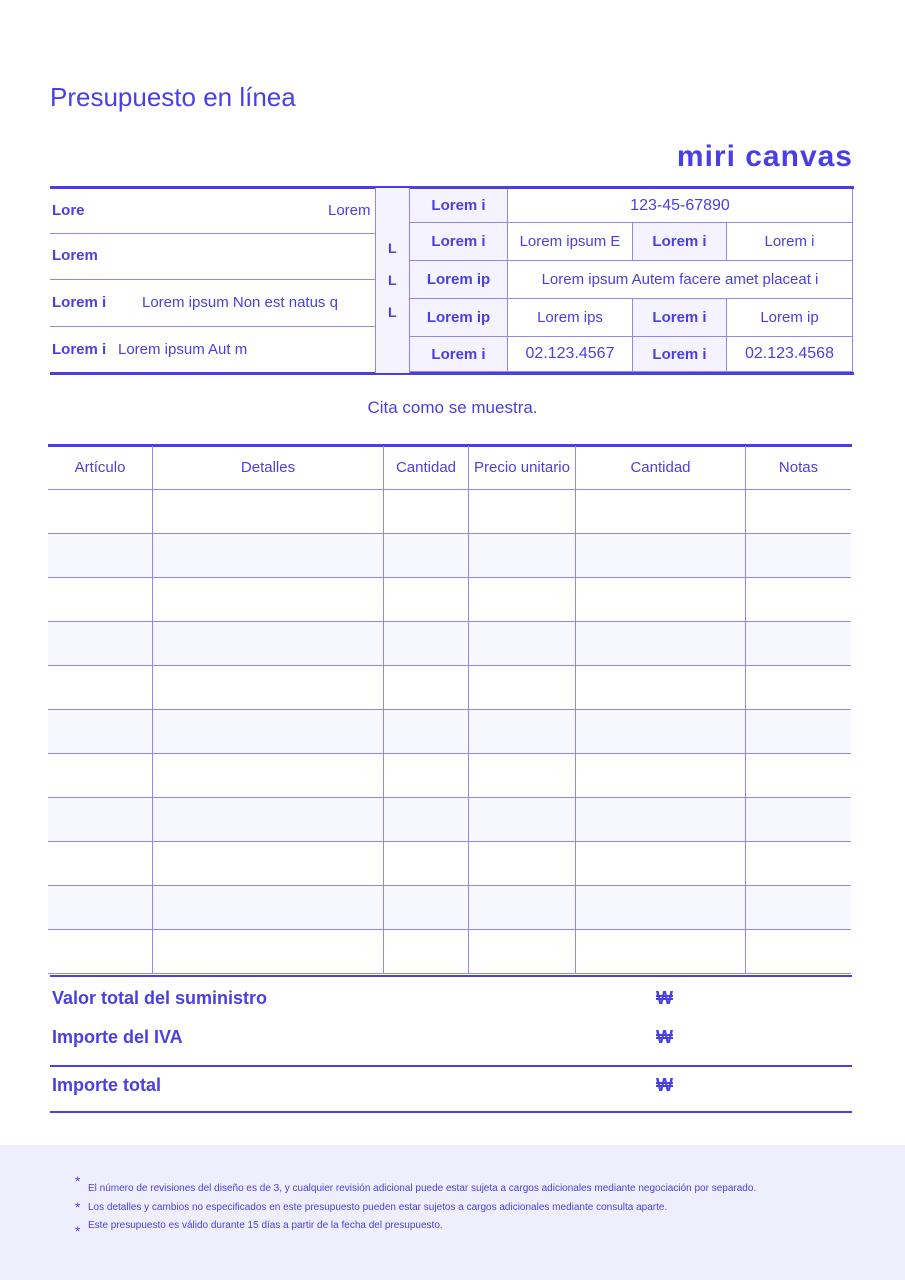  I want to click on vat-value: ₩, so click(664, 1037).